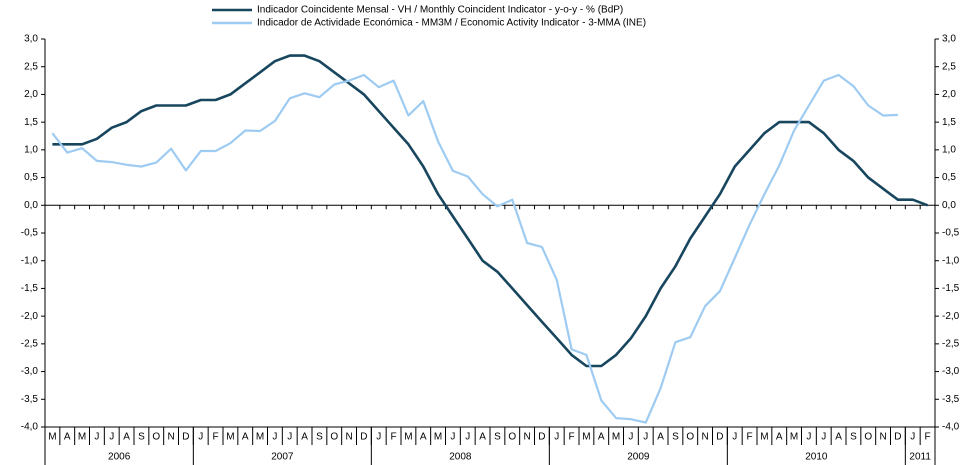 This screenshot has height=465, width=969. What do you see at coordinates (951, 371) in the screenshot?
I see `y2-tick-label: -3,0` at bounding box center [951, 371].